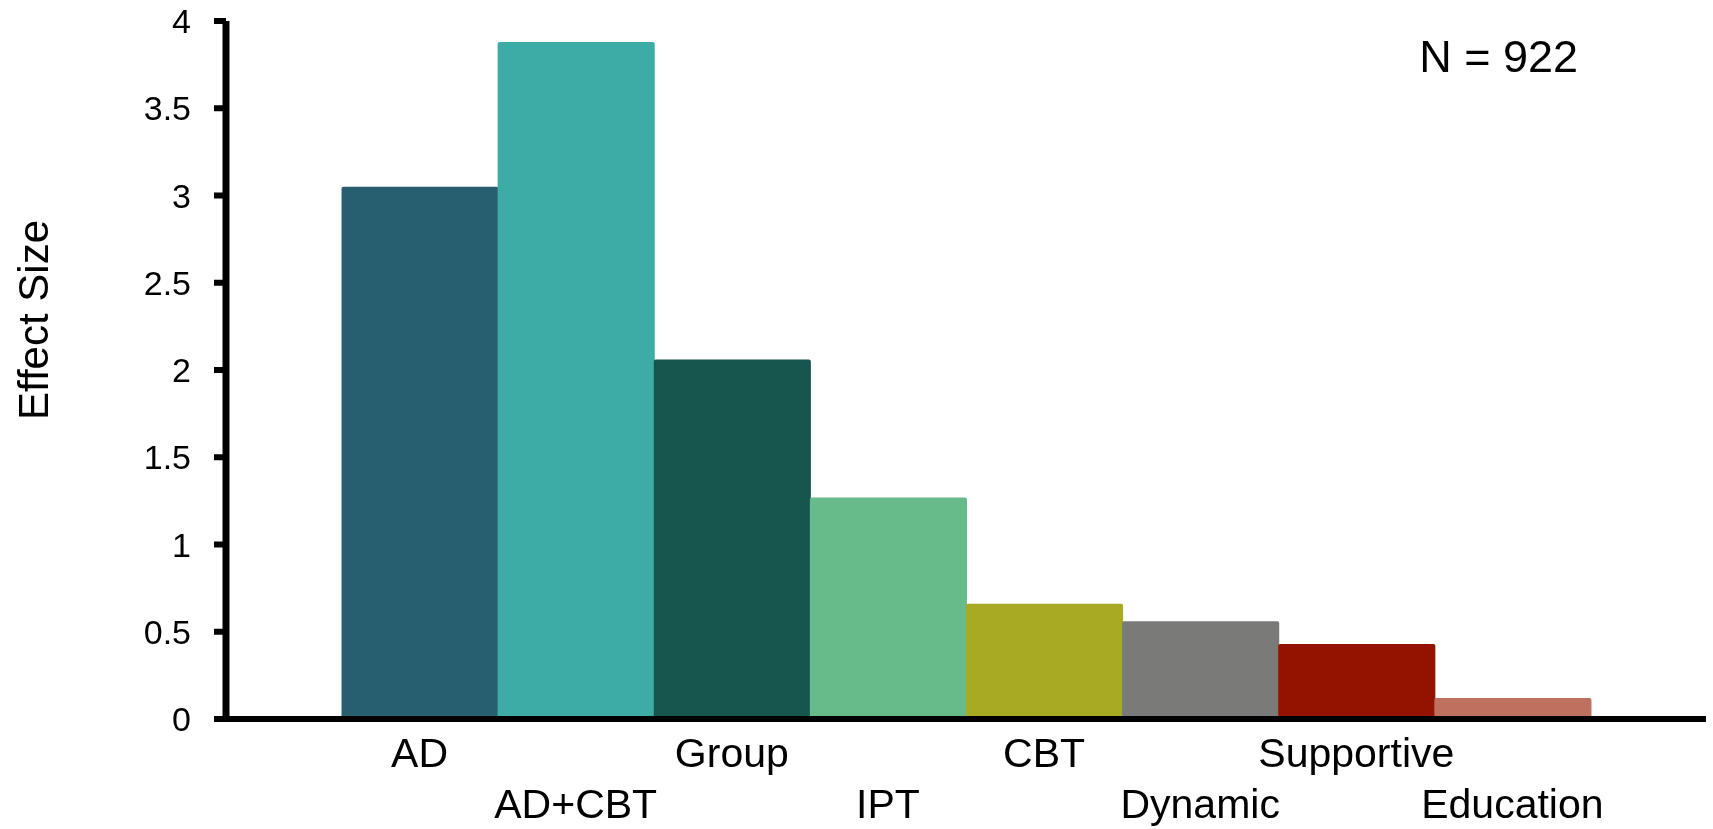  I want to click on x-tick-label: CBT, so click(1044, 753).